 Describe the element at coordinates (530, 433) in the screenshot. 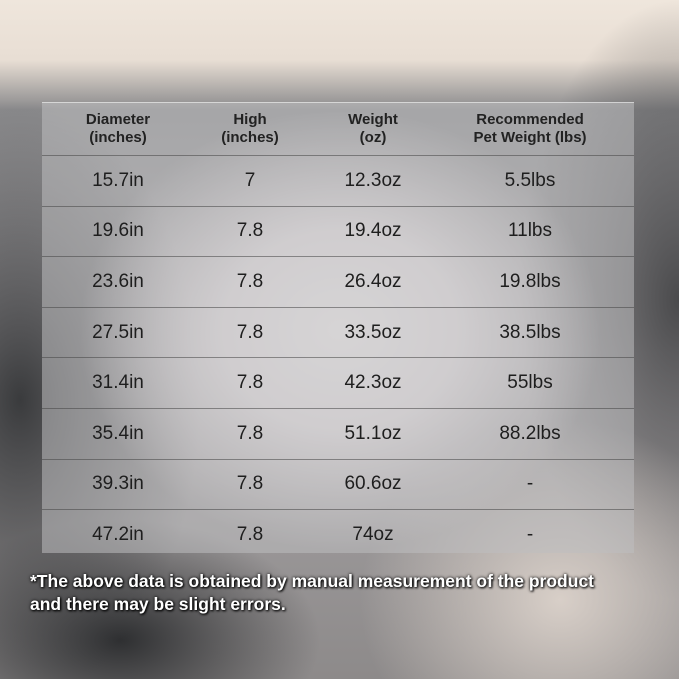

I see `table-cell: 88.2lbs` at that location.